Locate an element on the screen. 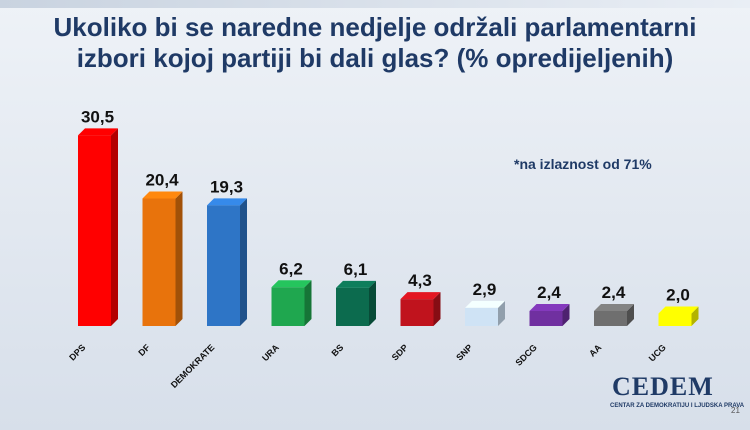 The height and width of the screenshot is (430, 750). value-label: 19,3 is located at coordinates (226, 186).